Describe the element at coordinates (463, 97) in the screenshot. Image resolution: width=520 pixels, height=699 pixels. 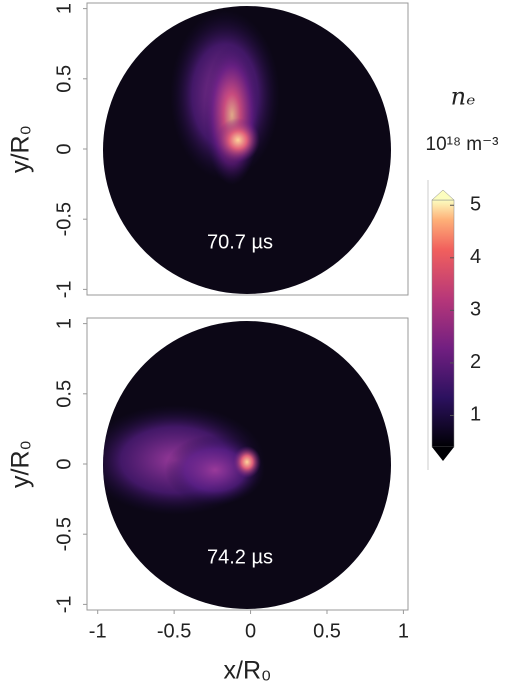
I see `colorbar-title: nₑ` at that location.